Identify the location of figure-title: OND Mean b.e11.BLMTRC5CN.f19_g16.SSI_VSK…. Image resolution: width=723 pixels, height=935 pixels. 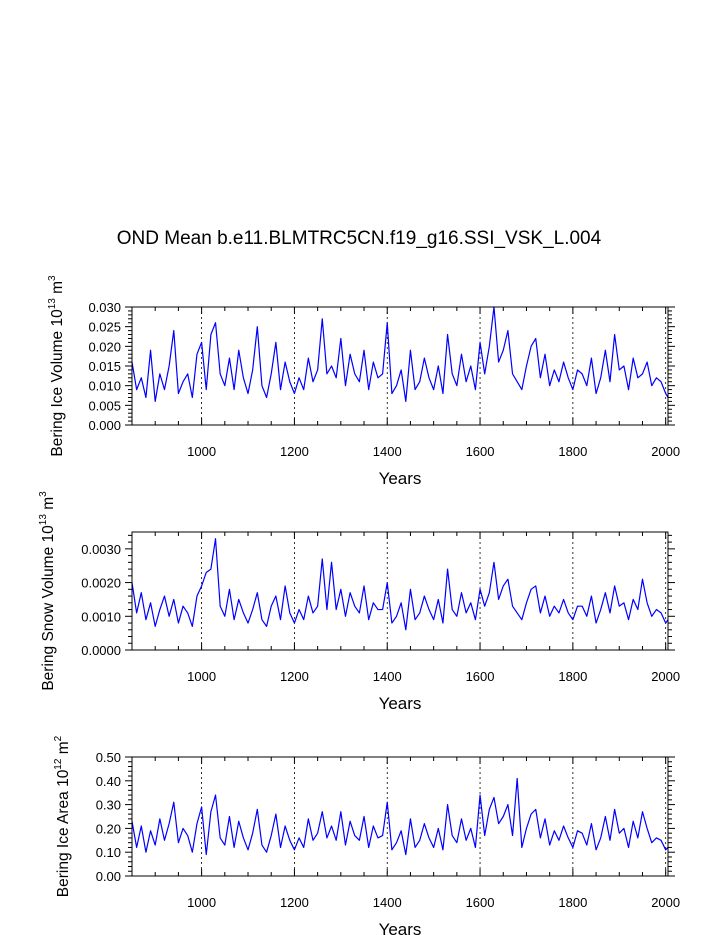
(359, 238).